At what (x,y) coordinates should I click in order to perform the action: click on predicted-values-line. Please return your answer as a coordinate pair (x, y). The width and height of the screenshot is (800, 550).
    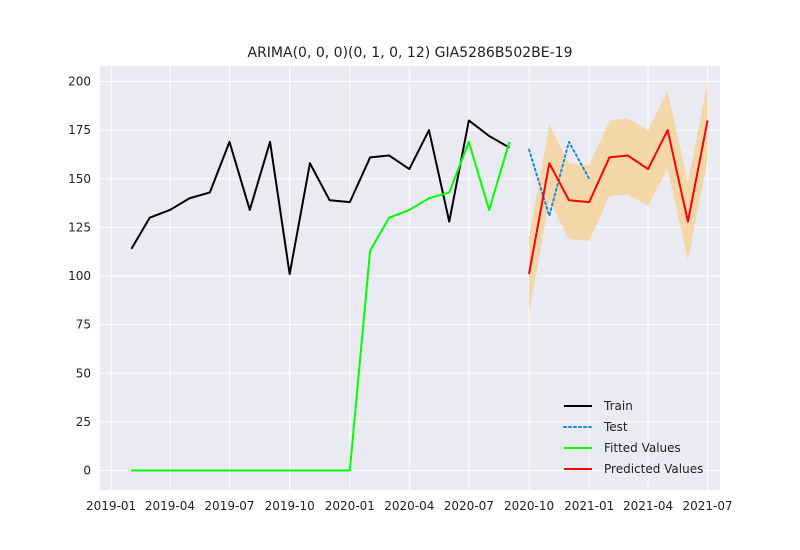
    Looking at the image, I should click on (618, 197).